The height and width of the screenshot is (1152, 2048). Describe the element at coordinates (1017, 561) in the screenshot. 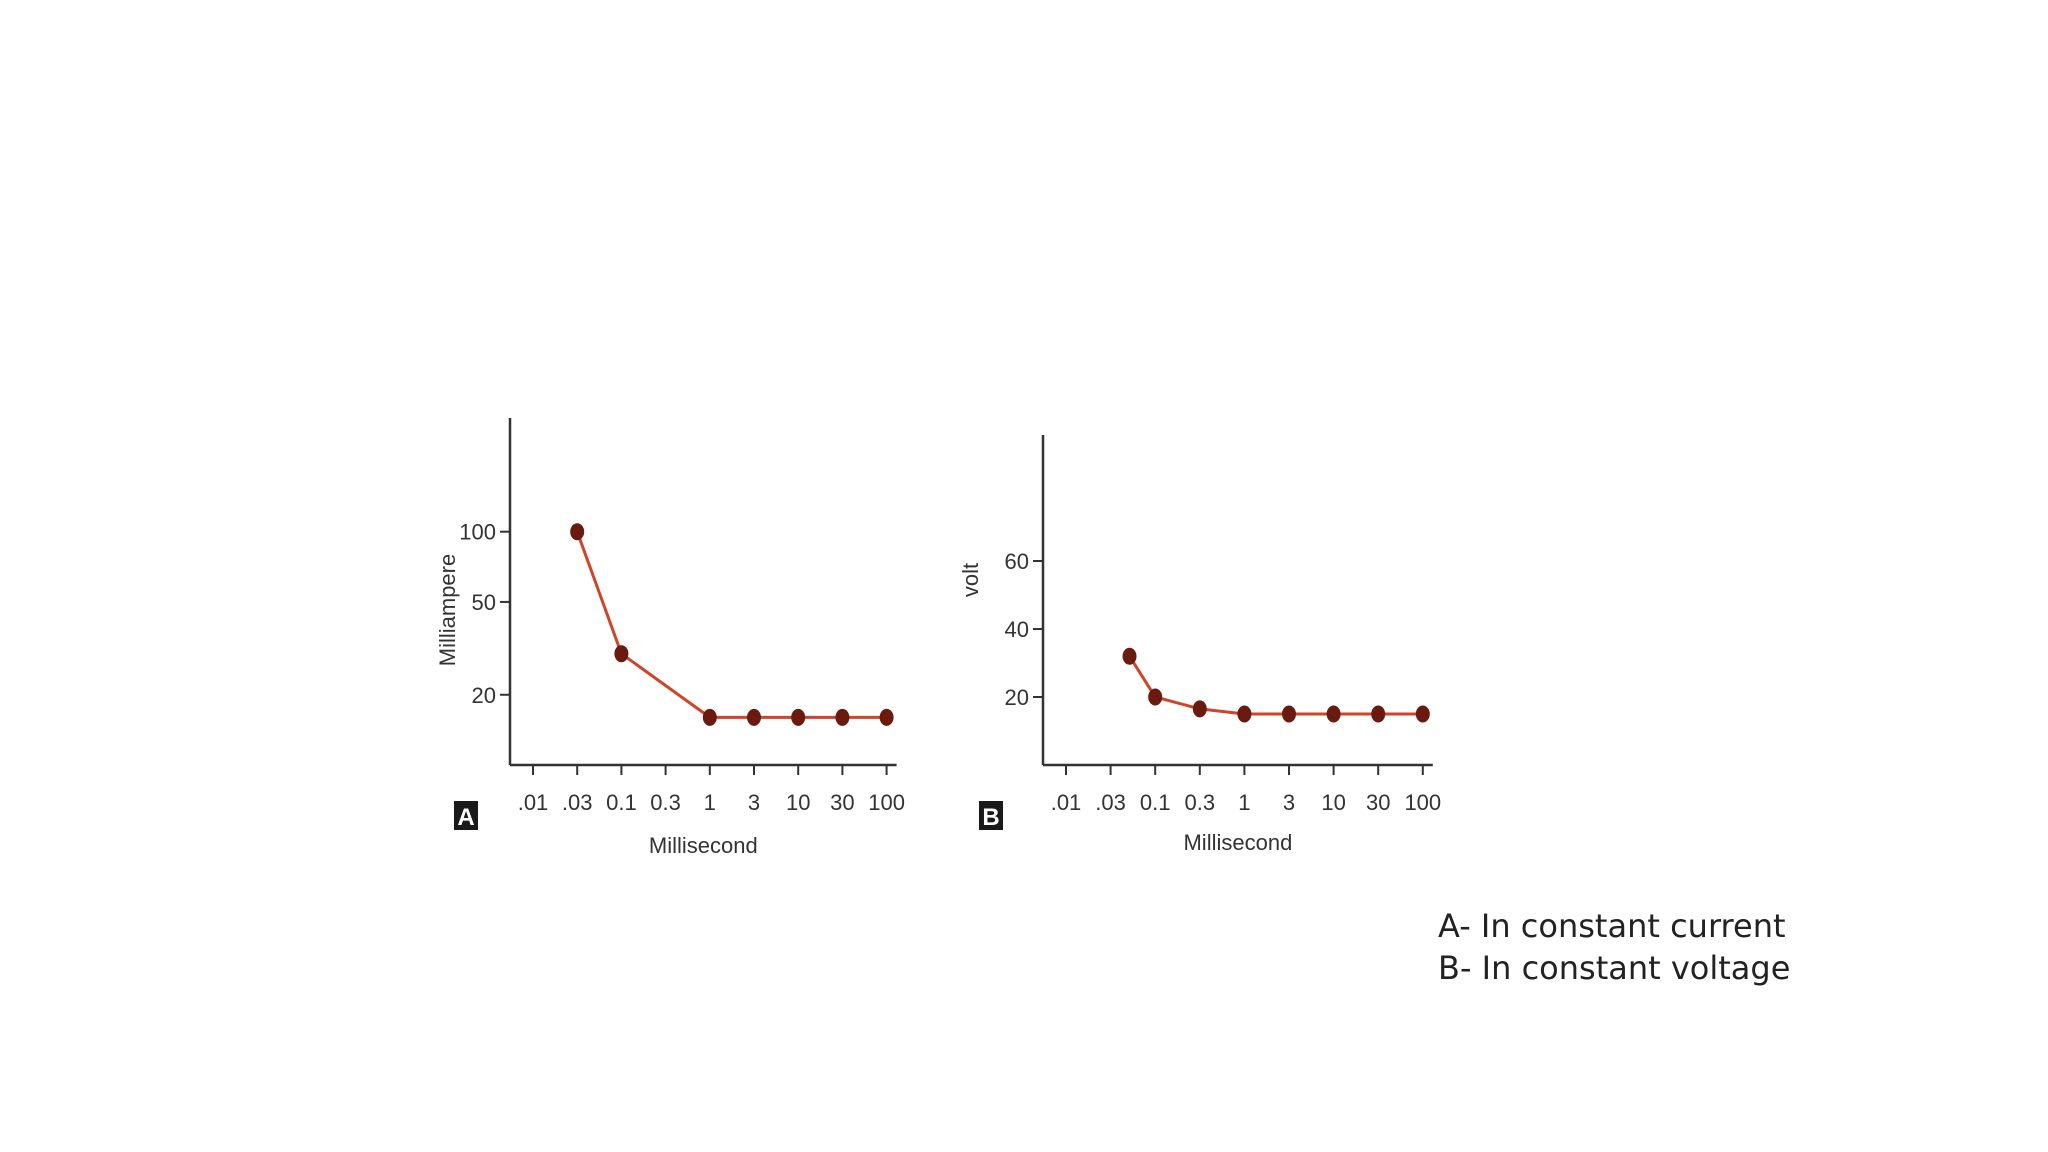

I see `chart-b-y-tick-label: 60` at that location.